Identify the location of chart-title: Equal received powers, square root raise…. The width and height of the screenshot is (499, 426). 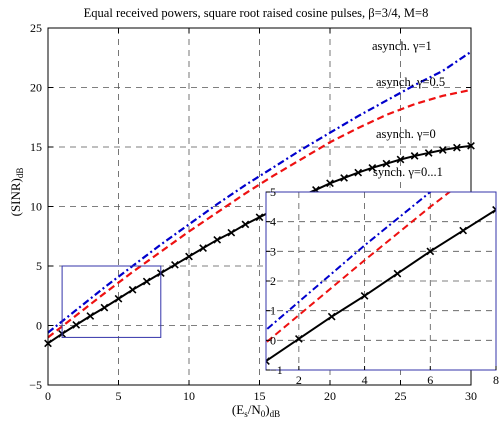
(256, 13).